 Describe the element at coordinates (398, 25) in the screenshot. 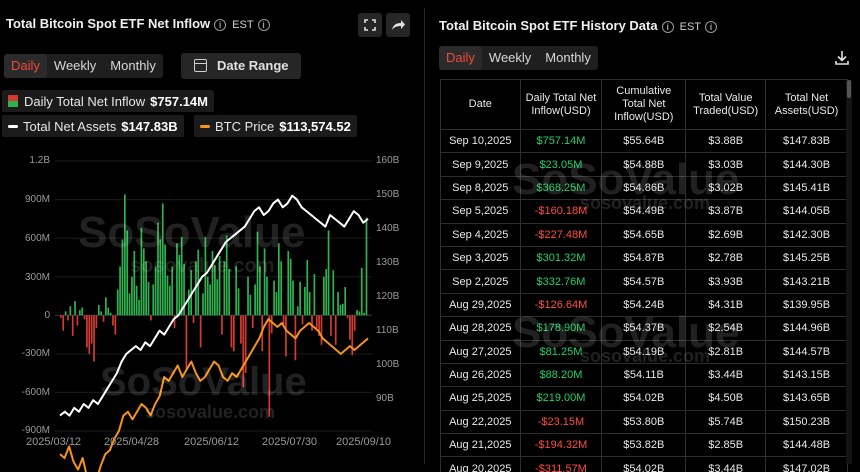

I see `share-button` at that location.